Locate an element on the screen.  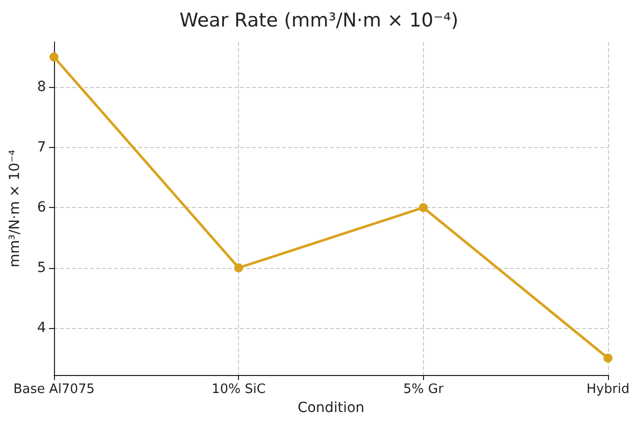
y-tick-label: 8 is located at coordinates (41, 87).